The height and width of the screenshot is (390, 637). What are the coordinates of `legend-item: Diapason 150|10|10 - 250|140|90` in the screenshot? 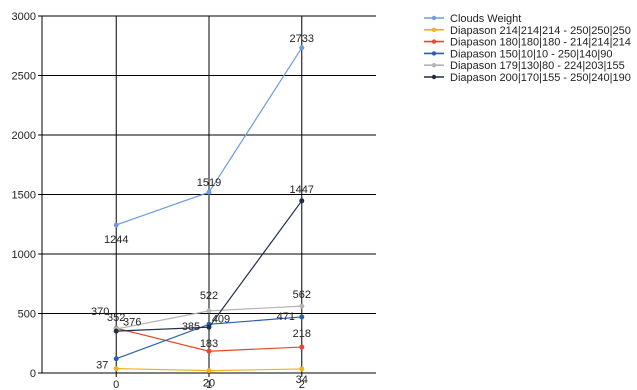 It's located at (518, 54).